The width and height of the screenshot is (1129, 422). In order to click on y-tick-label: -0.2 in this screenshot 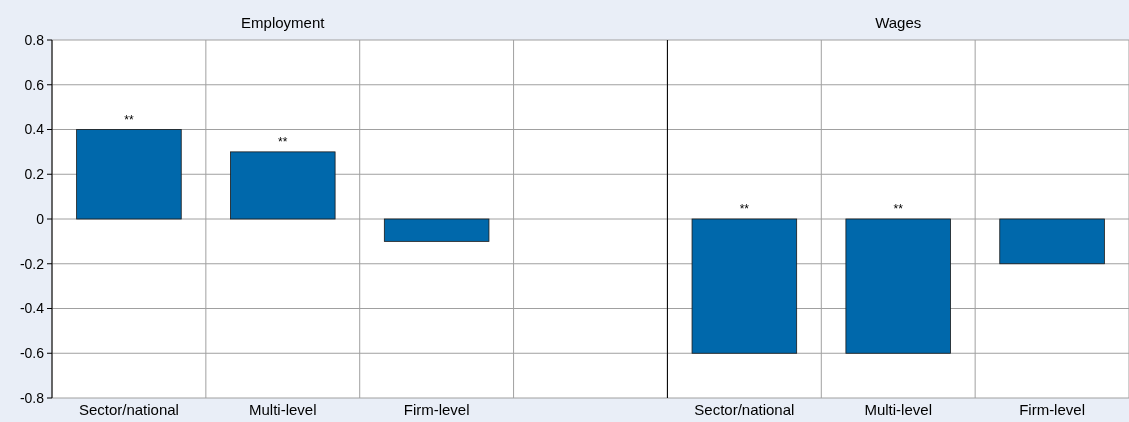, I will do `click(32, 263)`.